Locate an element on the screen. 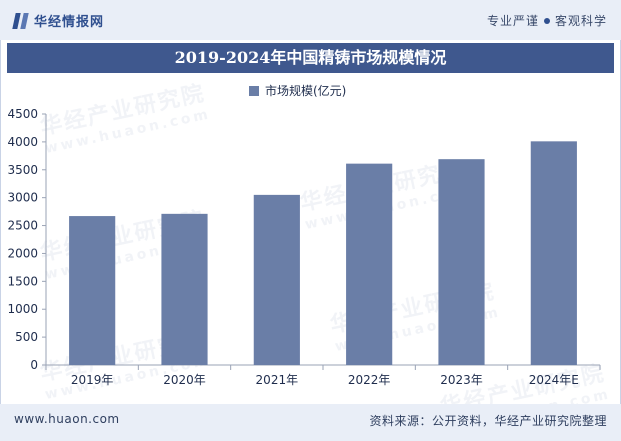  y-tick-label: 3000 is located at coordinates (22, 198).